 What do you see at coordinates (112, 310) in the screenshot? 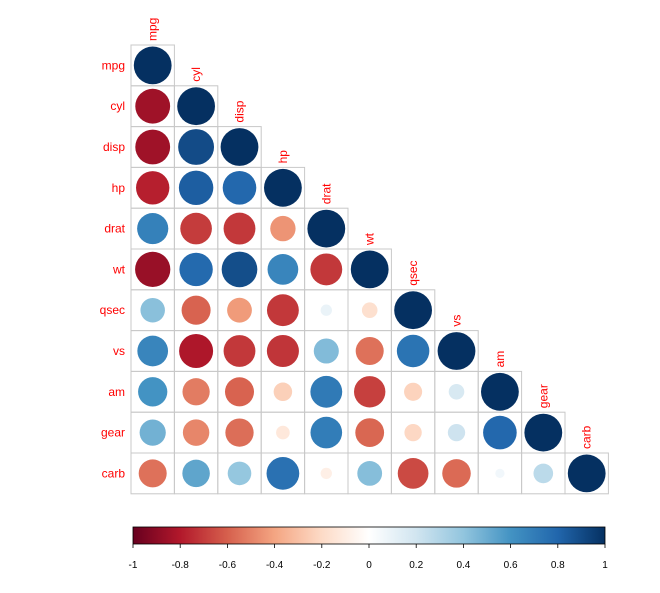
I see `row-label-qsec: qsec` at bounding box center [112, 310].